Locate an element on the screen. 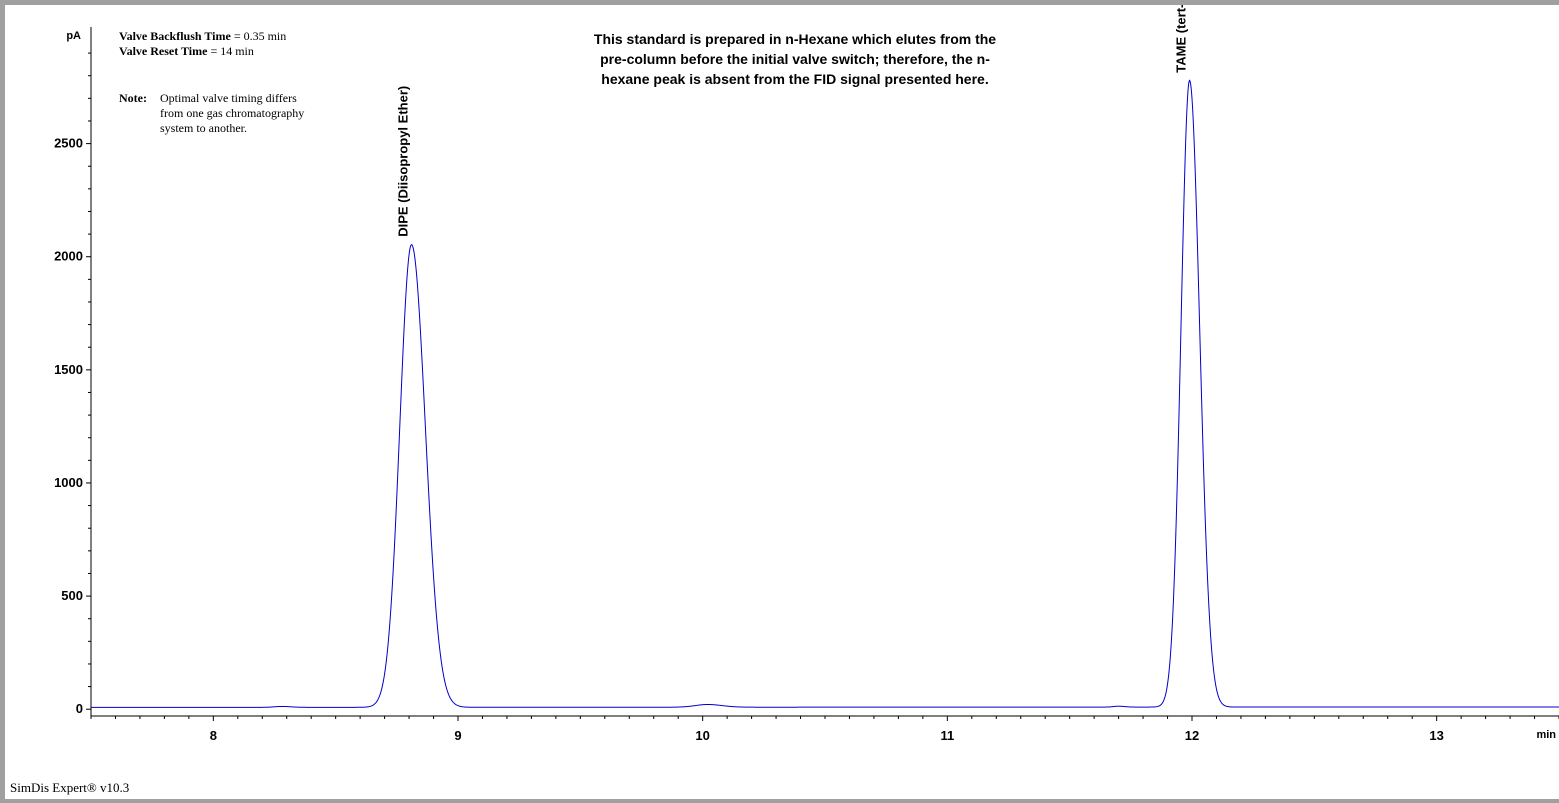 The height and width of the screenshot is (803, 1559). x-tick-label: 12 is located at coordinates (1192, 735).